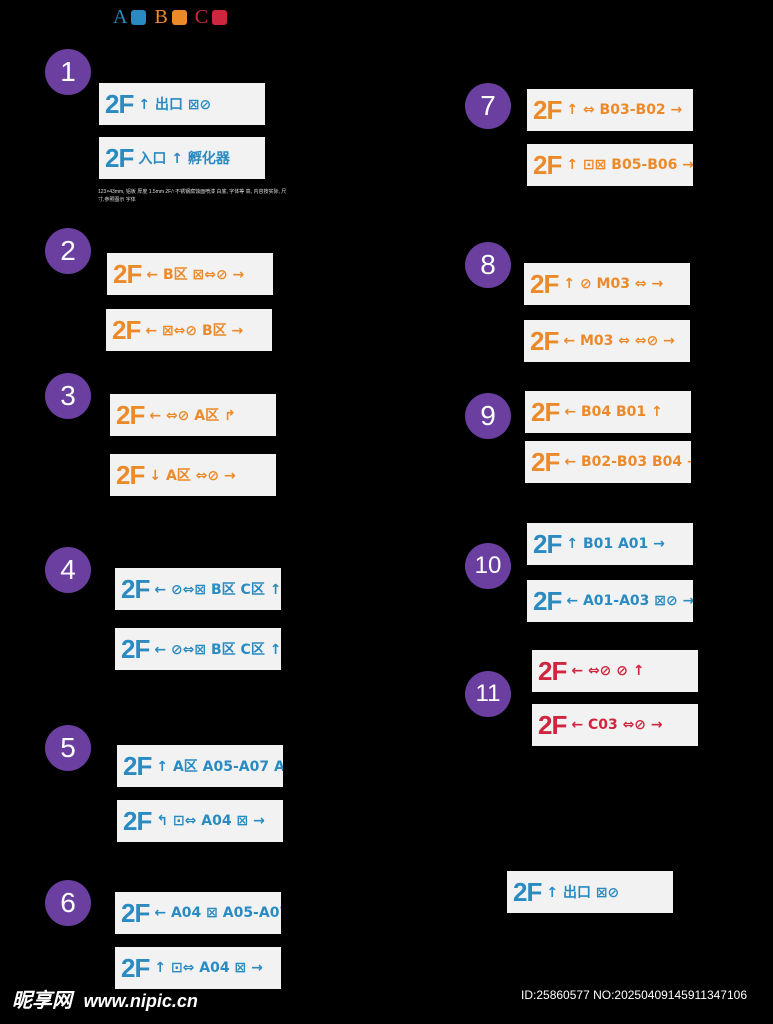  I want to click on sign-panel: 2F ↓ A区 ⇔⊘ →, so click(193, 475).